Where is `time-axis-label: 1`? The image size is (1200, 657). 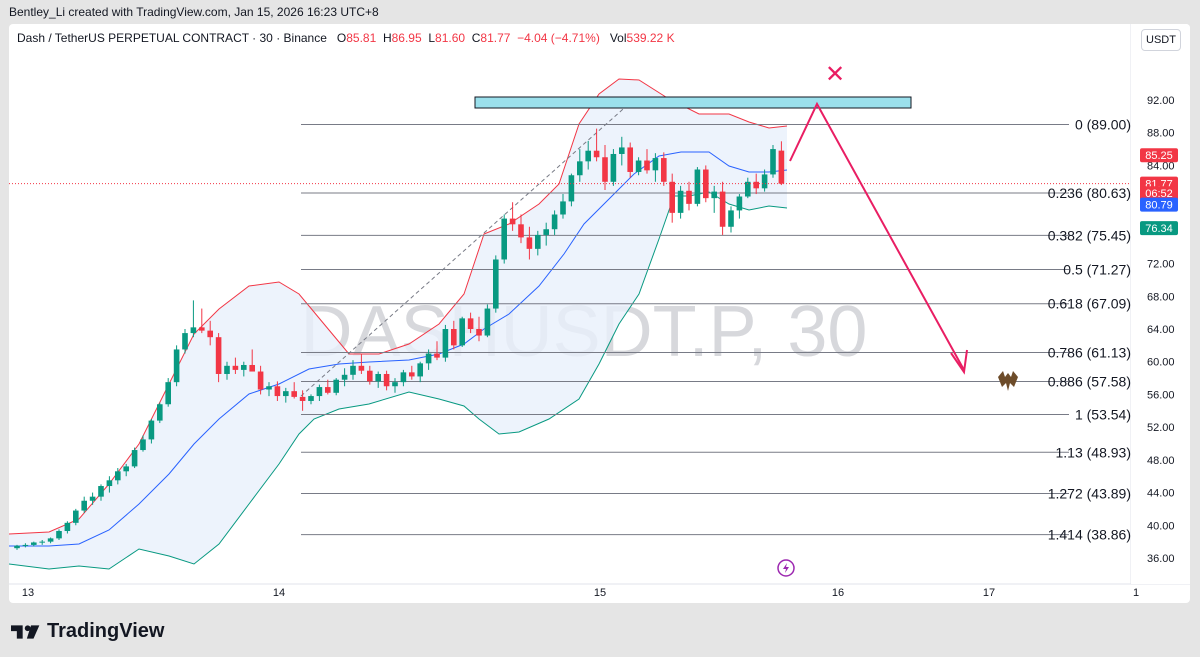 time-axis-label: 1 is located at coordinates (1136, 593).